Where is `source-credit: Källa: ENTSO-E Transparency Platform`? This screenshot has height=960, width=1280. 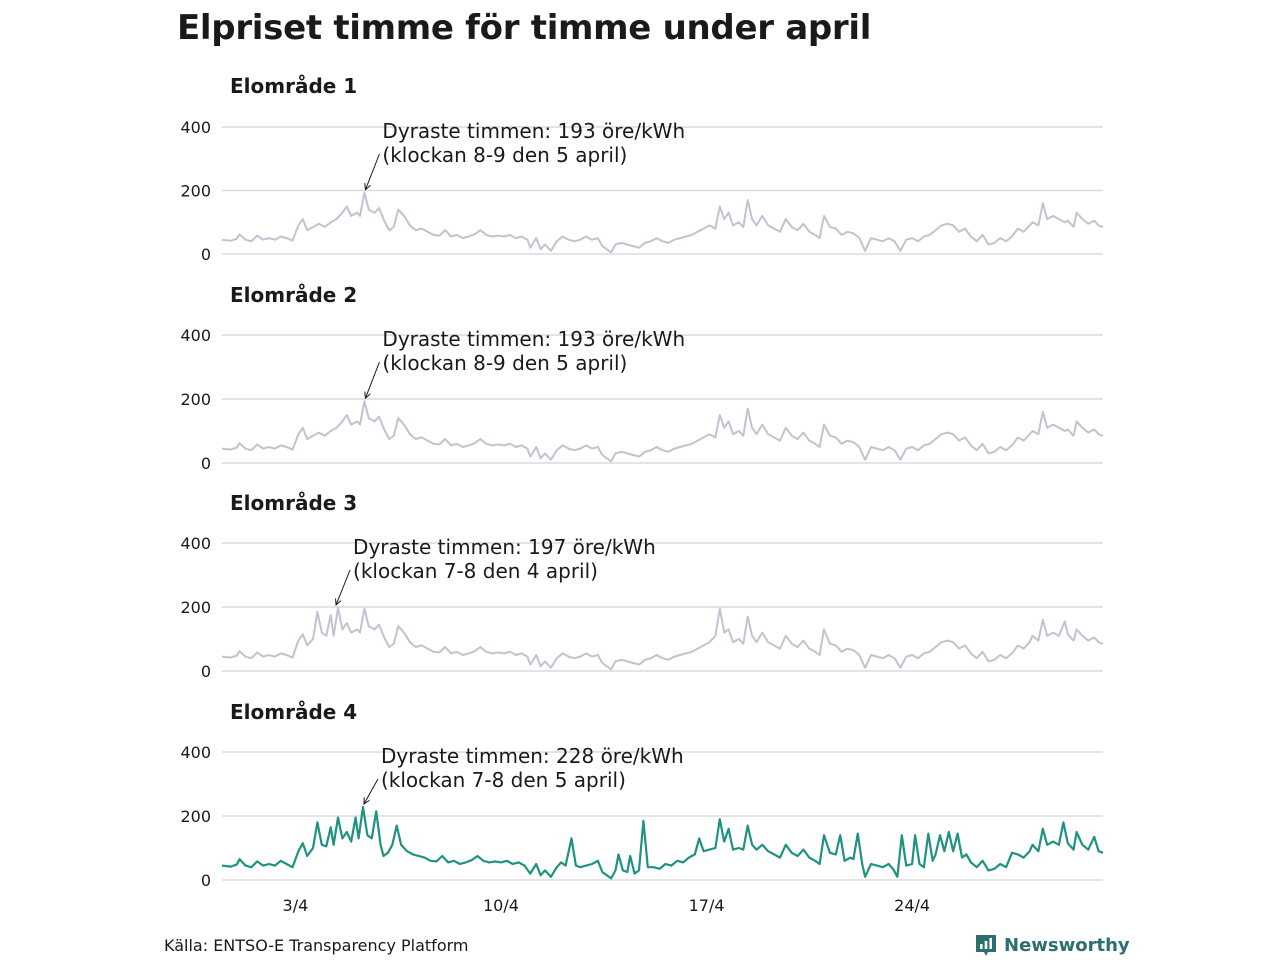 source-credit: Källa: ENTSO-E Transparency Platform is located at coordinates (316, 945).